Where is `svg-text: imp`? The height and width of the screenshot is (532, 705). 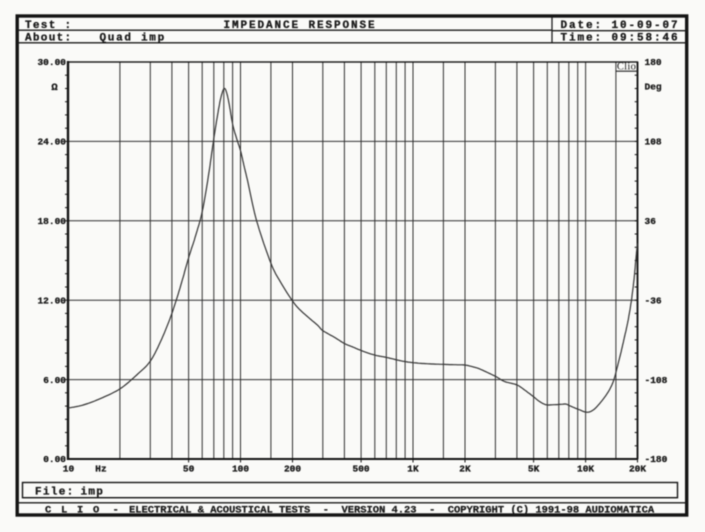 svg-text: imp is located at coordinates (93, 492).